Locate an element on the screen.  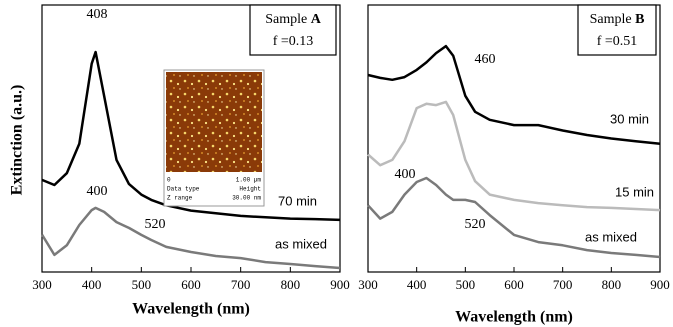
inset-text: 0 is located at coordinates (169, 180).